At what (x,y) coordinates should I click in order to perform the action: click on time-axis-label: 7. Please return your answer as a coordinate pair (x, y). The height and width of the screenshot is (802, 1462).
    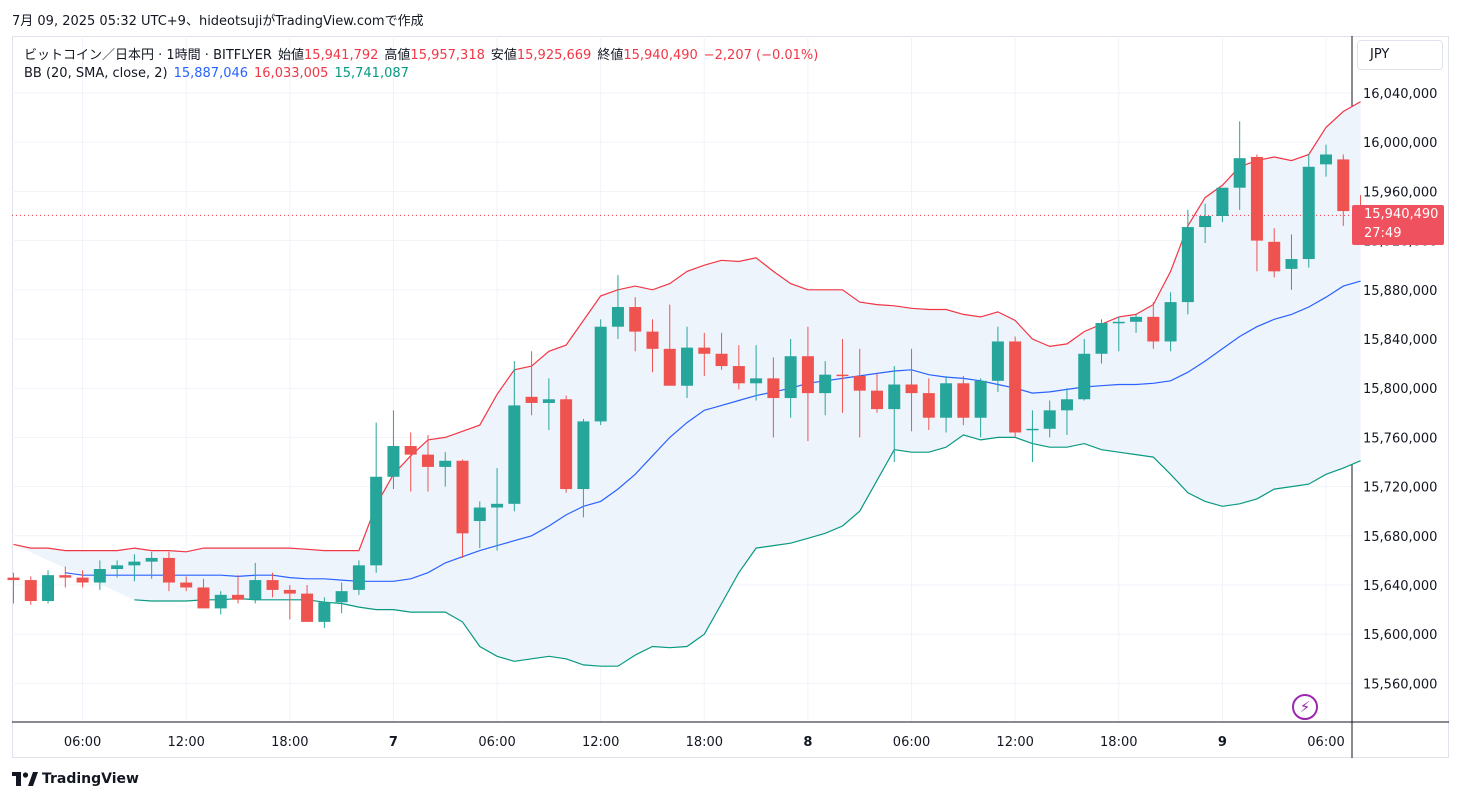
    Looking at the image, I should click on (393, 742).